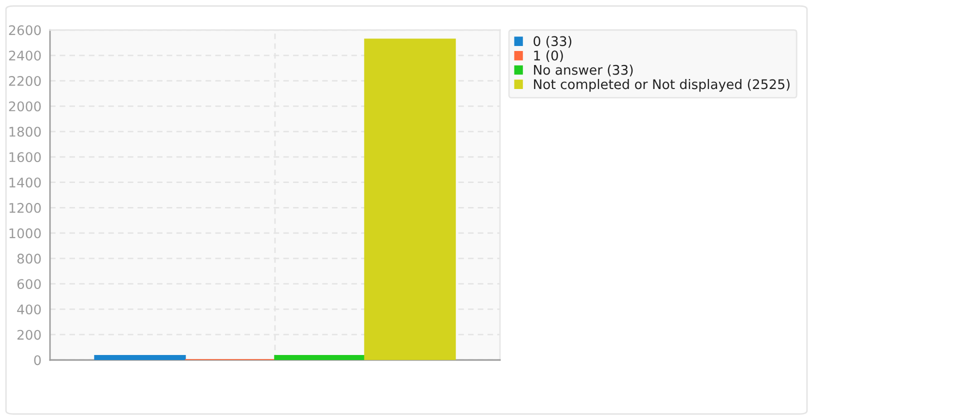 The image size is (973, 420). What do you see at coordinates (29, 259) in the screenshot?
I see `y-tick-label: 800` at bounding box center [29, 259].